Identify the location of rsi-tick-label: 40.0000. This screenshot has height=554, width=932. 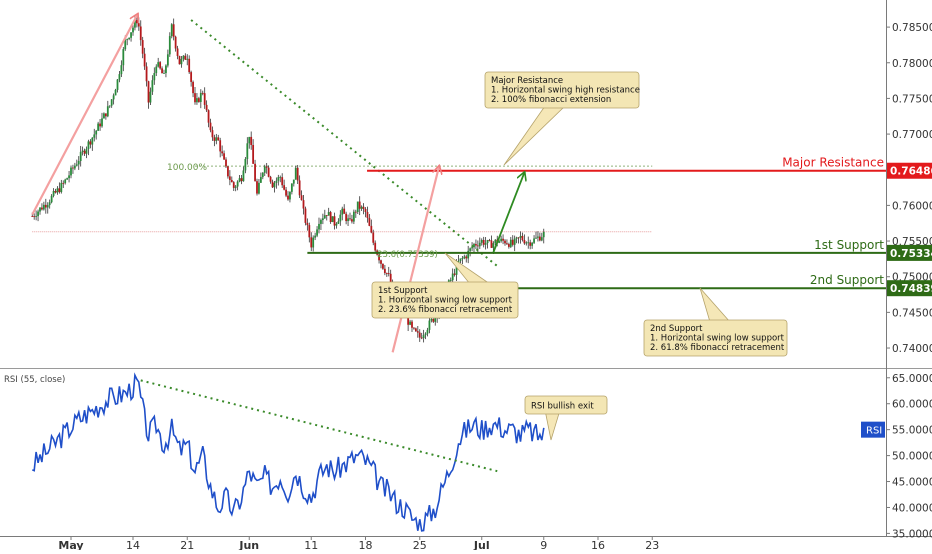
(912, 508).